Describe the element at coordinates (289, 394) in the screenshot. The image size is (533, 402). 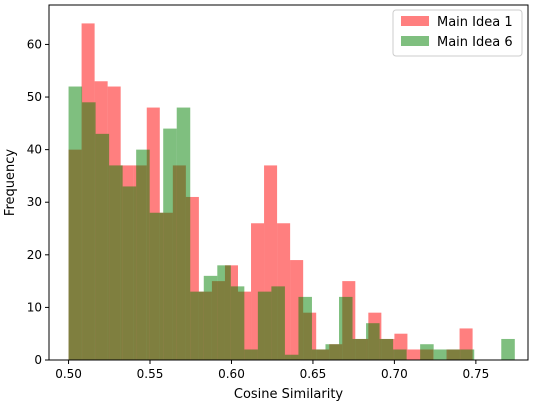
I see `x-axis-label: Cosine Similarity` at that location.